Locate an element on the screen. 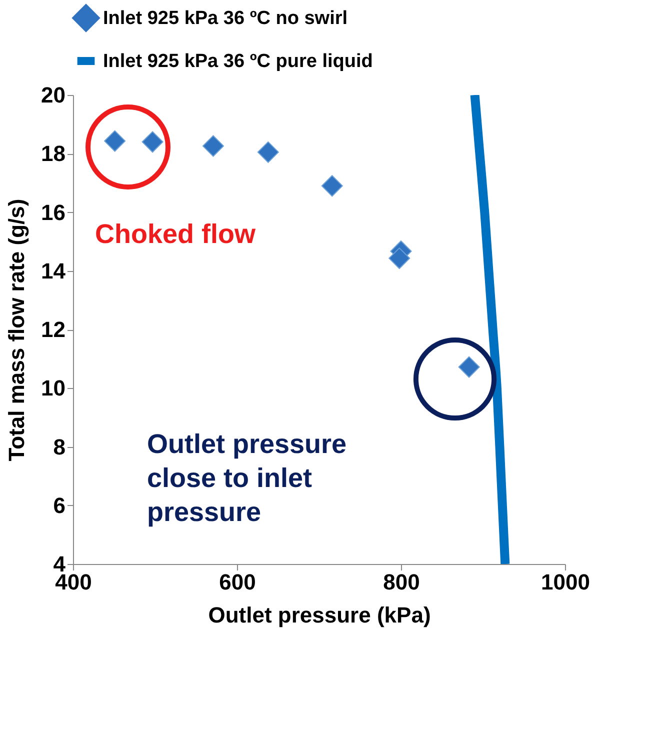  y-tick-label: 16 is located at coordinates (53, 212).